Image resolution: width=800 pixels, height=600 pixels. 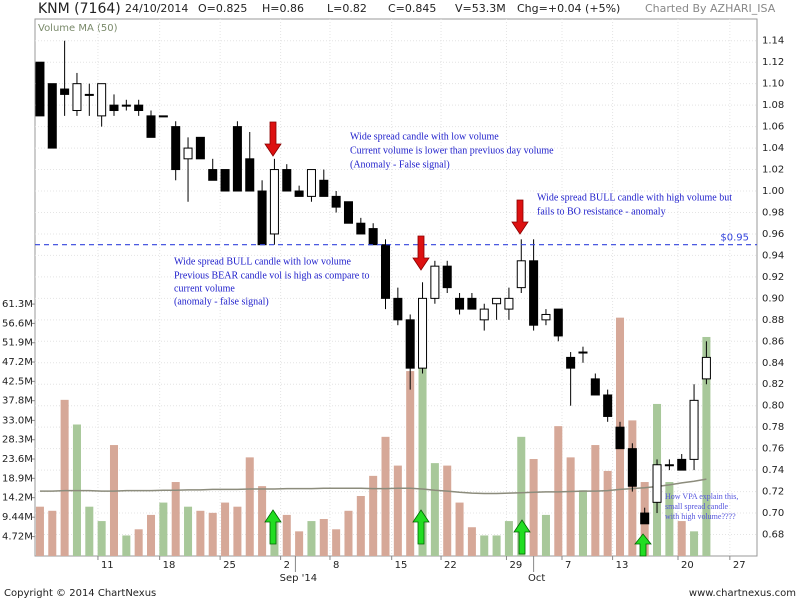 I want to click on header-close: C=0.845, so click(x=412, y=8).